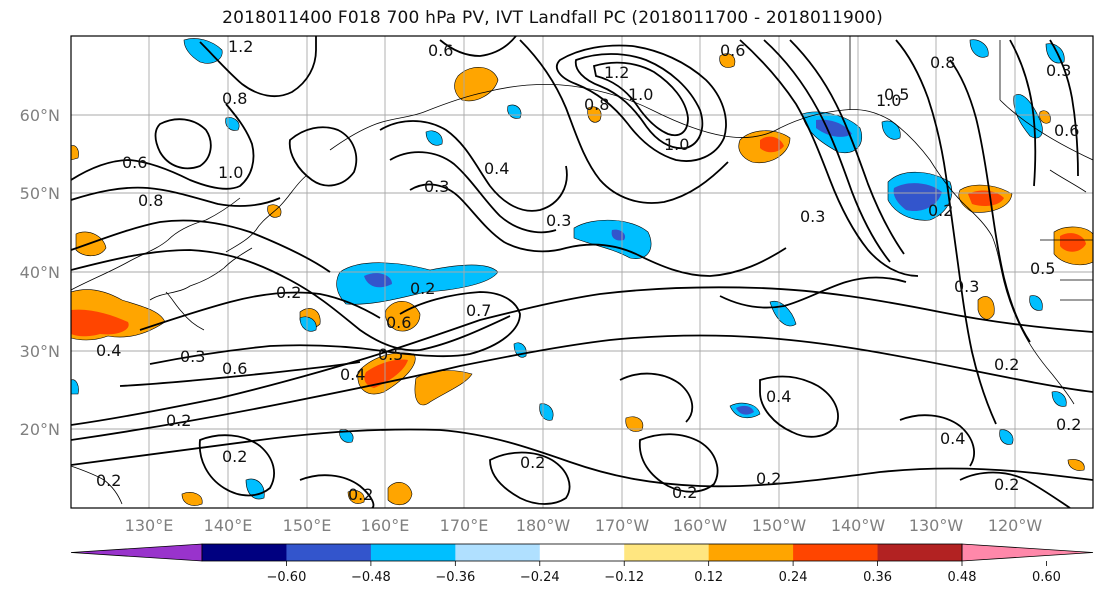 The width and height of the screenshot is (1105, 601). I want to click on lon-label: 120°W, so click(1015, 525).